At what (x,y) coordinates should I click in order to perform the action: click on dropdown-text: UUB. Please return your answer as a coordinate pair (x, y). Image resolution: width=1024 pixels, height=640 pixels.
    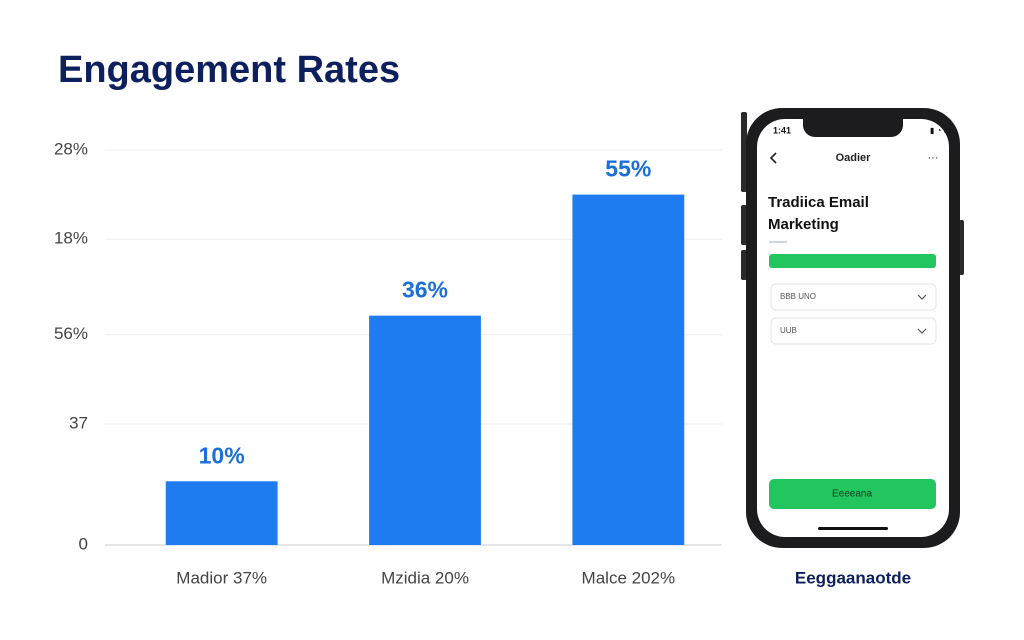
    Looking at the image, I should click on (788, 330).